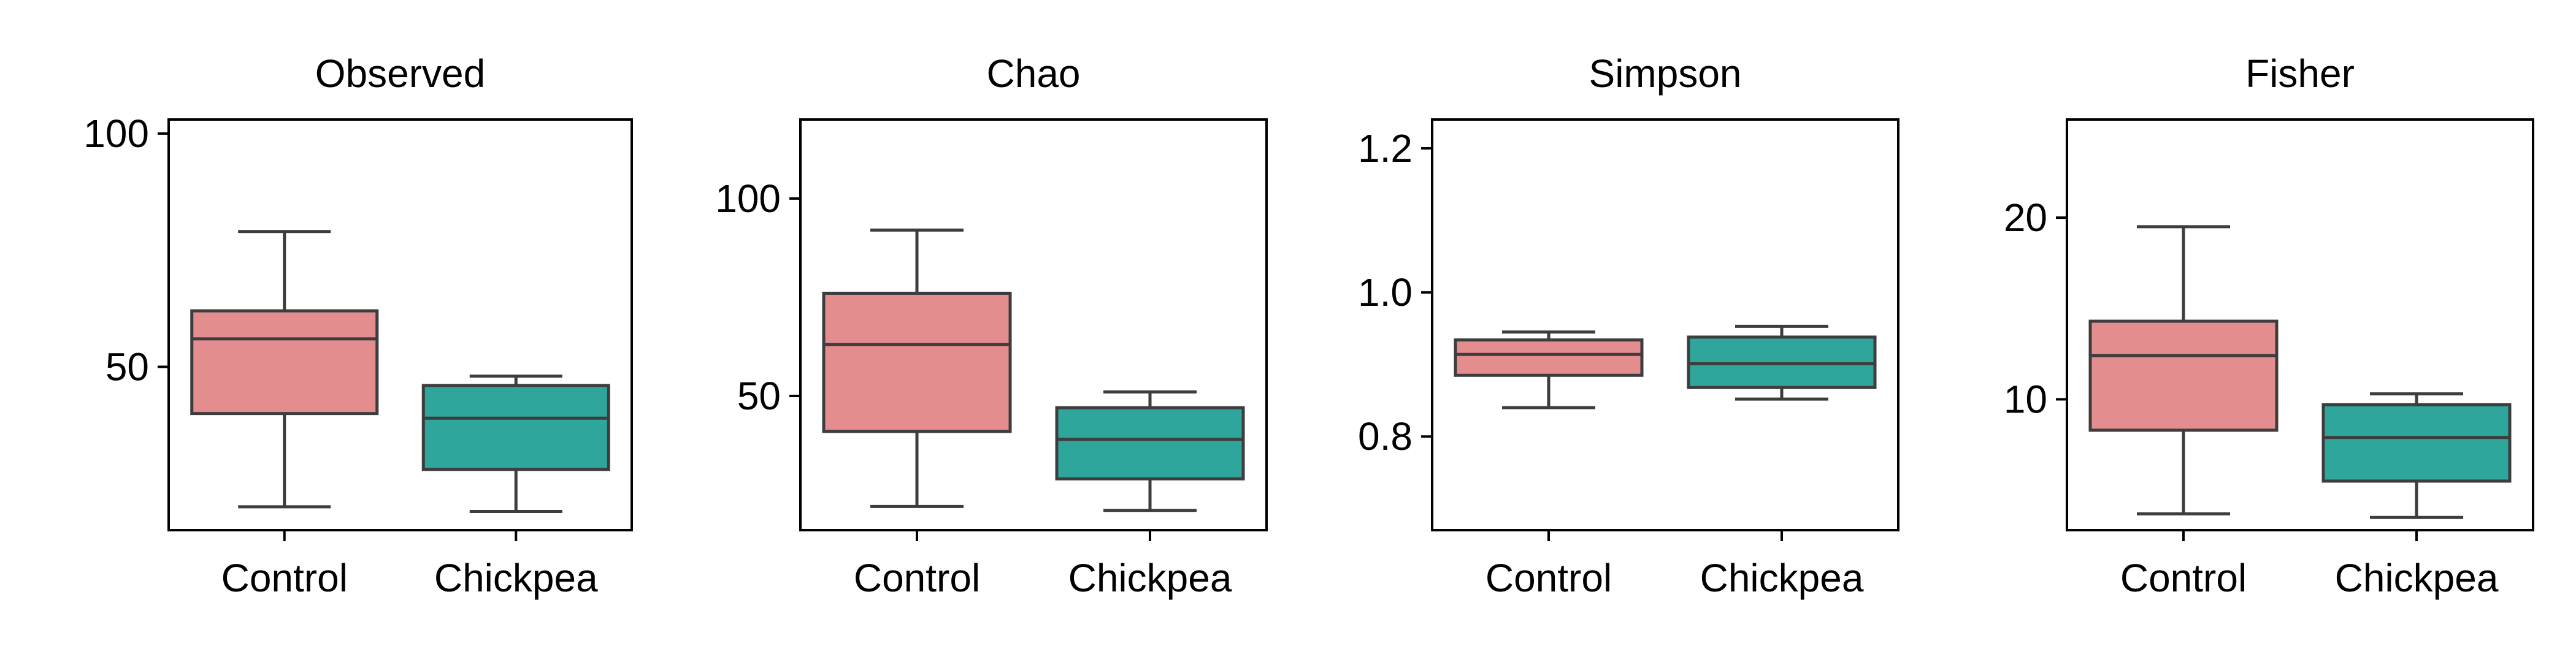 The height and width of the screenshot is (665, 2576). Describe the element at coordinates (1665, 73) in the screenshot. I see `panel-title: Simpson` at that location.